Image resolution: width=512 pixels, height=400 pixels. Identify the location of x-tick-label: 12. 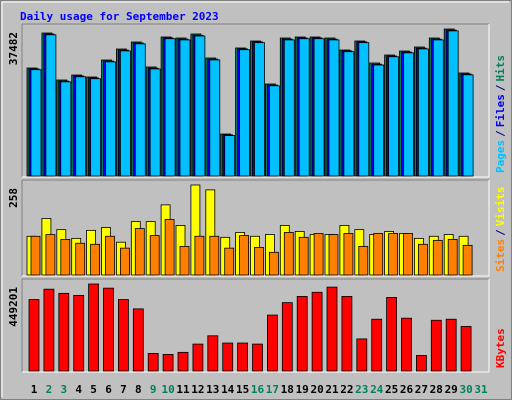
(197, 389).